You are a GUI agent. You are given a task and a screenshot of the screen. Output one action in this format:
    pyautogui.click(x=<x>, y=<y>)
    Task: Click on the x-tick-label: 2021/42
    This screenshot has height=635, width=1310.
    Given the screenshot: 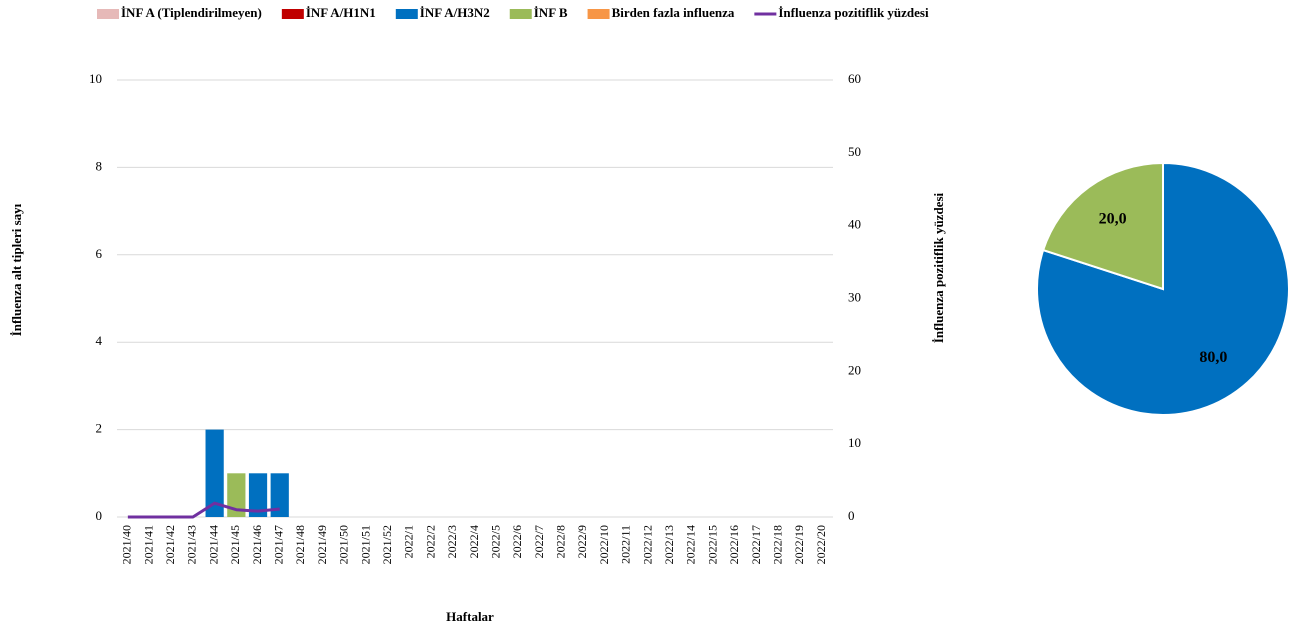 What is the action you would take?
    pyautogui.click(x=170, y=544)
    